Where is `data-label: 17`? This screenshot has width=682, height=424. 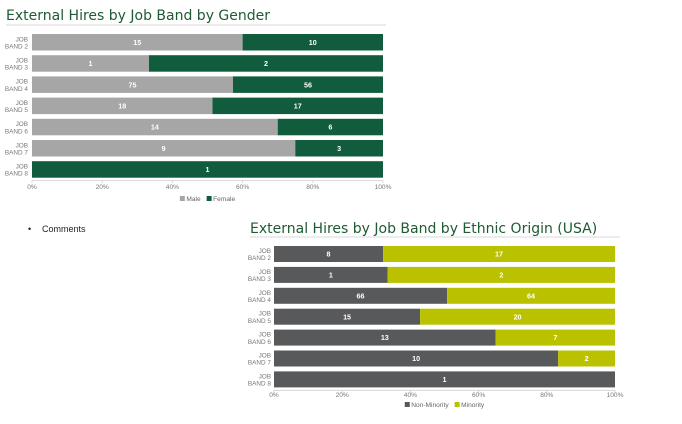
data-label: 17 is located at coordinates (499, 254).